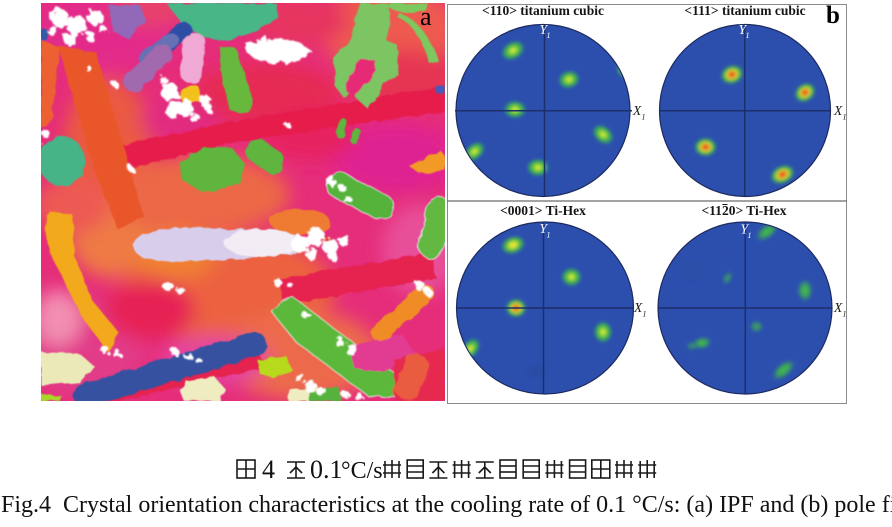  What do you see at coordinates (326, 469) in the screenshot?
I see `svg-text: 0.1` at bounding box center [326, 469].